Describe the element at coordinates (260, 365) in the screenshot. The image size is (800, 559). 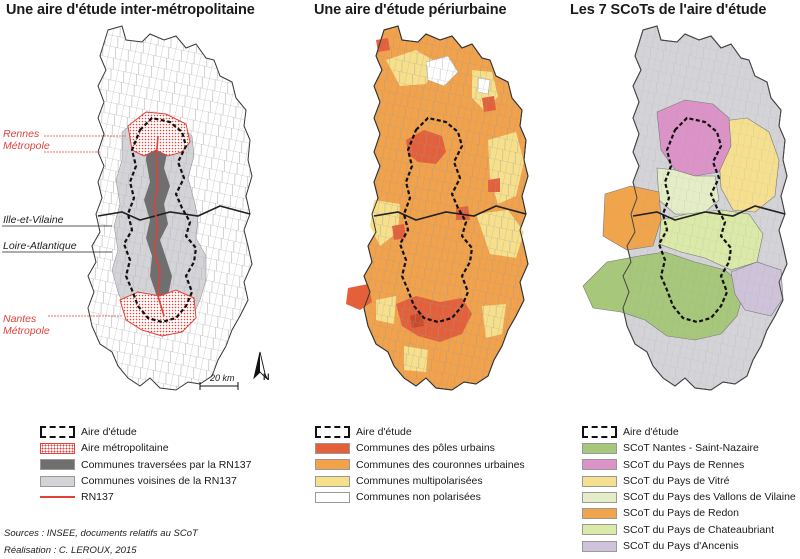
I see `north-arrow-icon` at that location.